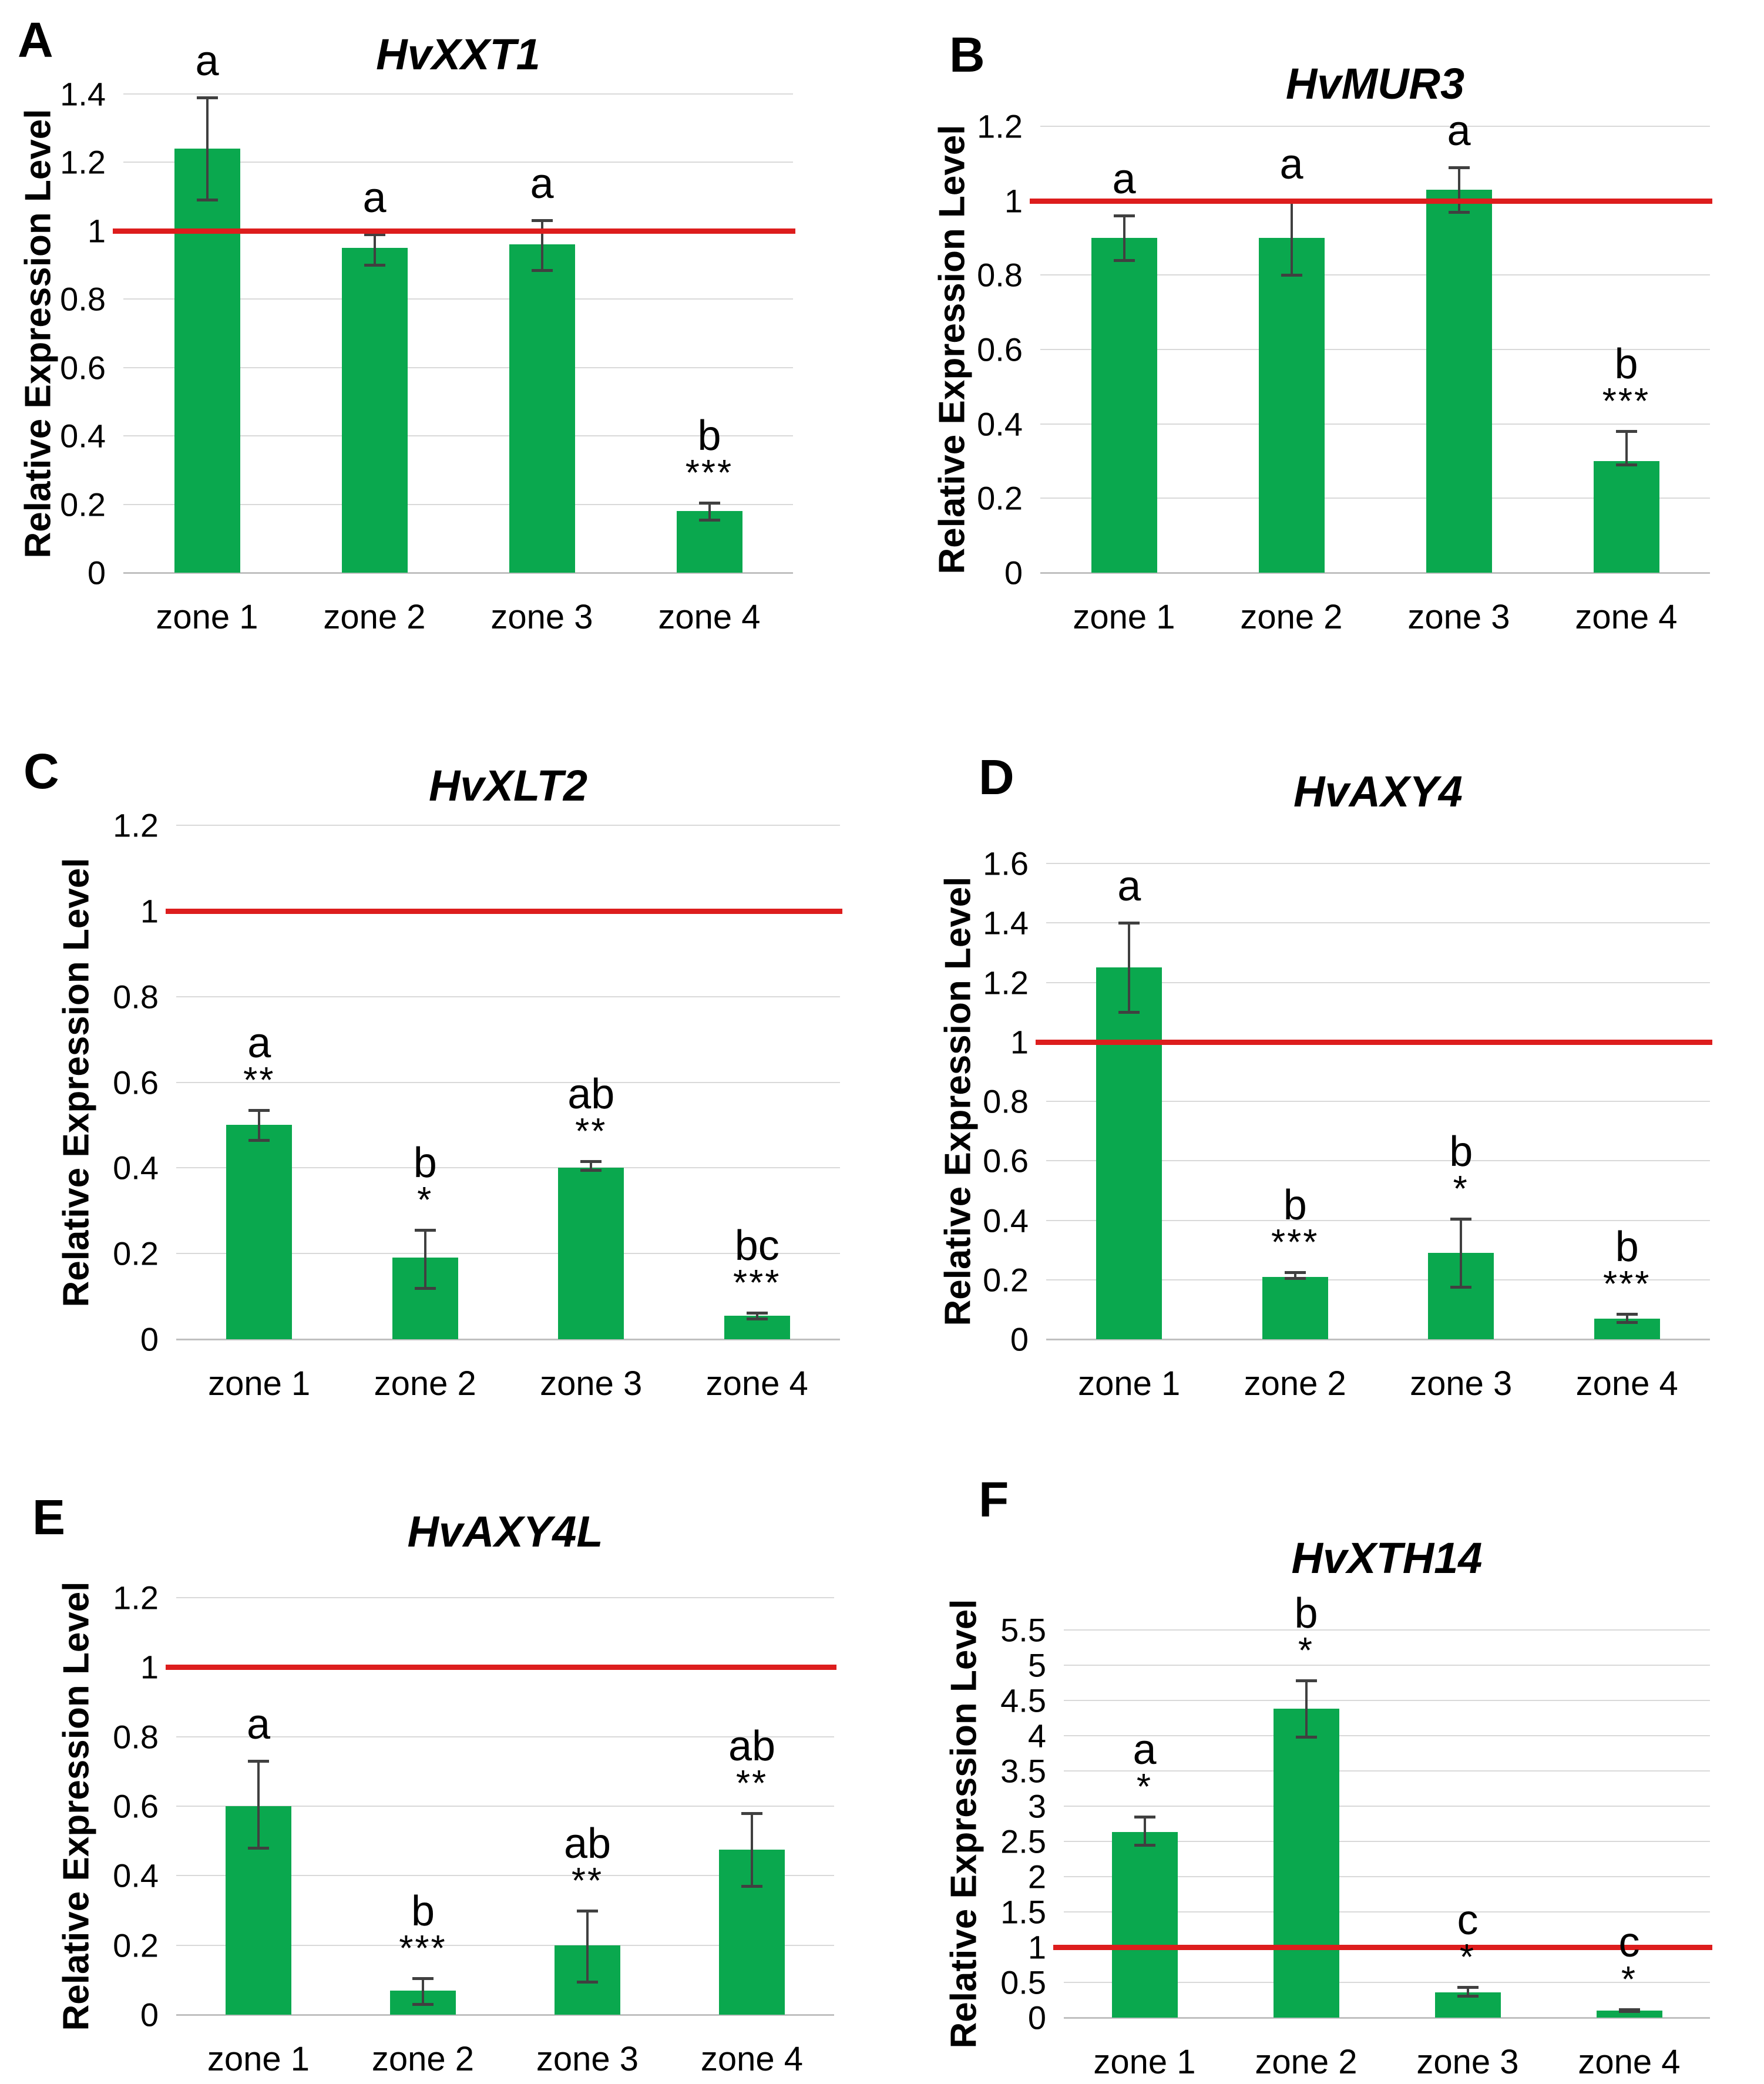 This screenshot has height=2084, width=1764. What do you see at coordinates (1023, 1700) in the screenshot?
I see `y-tick-label: 4.5` at bounding box center [1023, 1700].